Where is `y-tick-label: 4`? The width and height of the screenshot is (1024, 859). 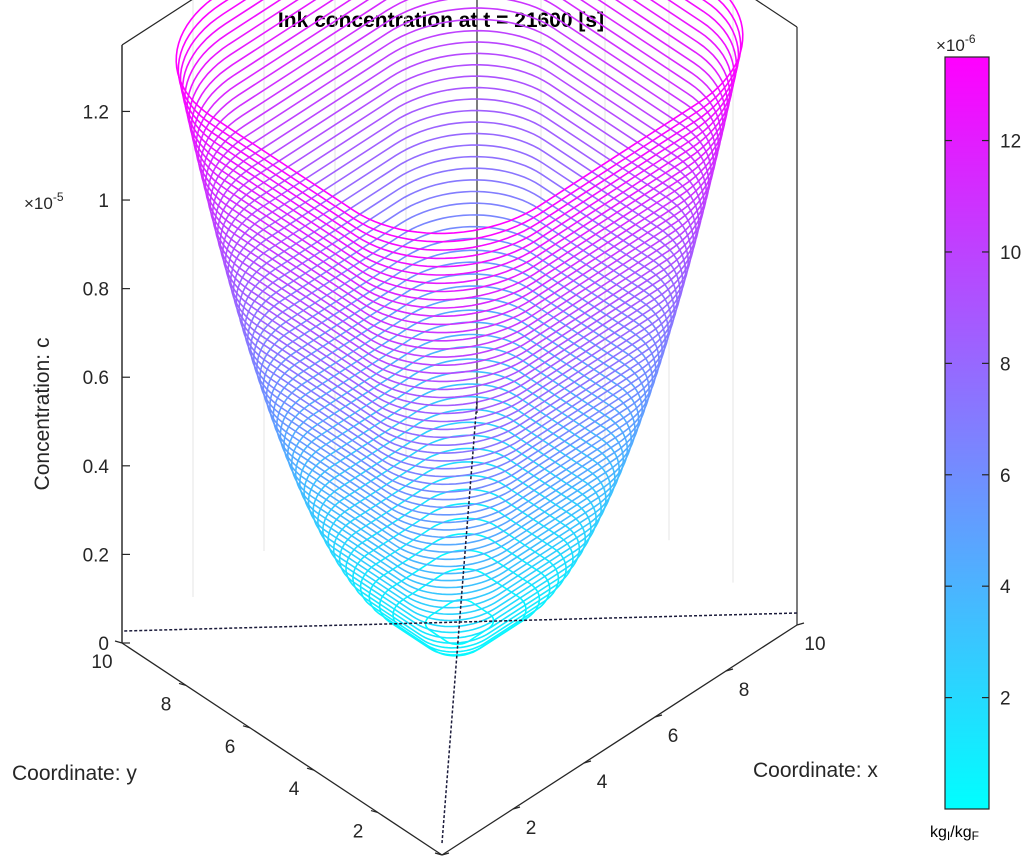
y-tick-label: 4 is located at coordinates (294, 789).